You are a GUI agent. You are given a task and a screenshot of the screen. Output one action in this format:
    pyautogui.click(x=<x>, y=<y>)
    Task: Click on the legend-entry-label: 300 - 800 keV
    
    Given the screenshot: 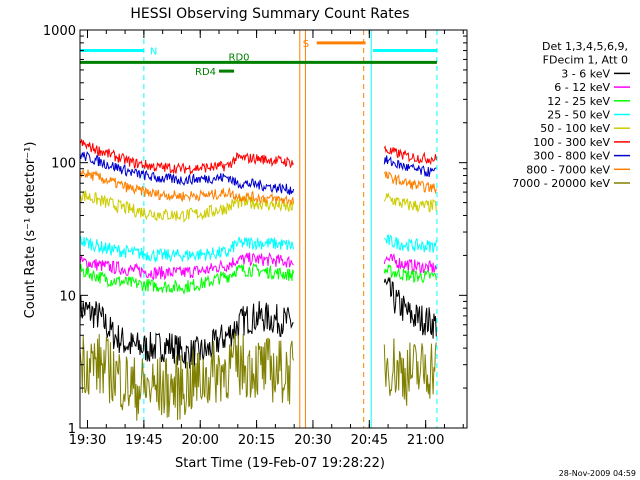 What is the action you would take?
    pyautogui.click(x=571, y=156)
    